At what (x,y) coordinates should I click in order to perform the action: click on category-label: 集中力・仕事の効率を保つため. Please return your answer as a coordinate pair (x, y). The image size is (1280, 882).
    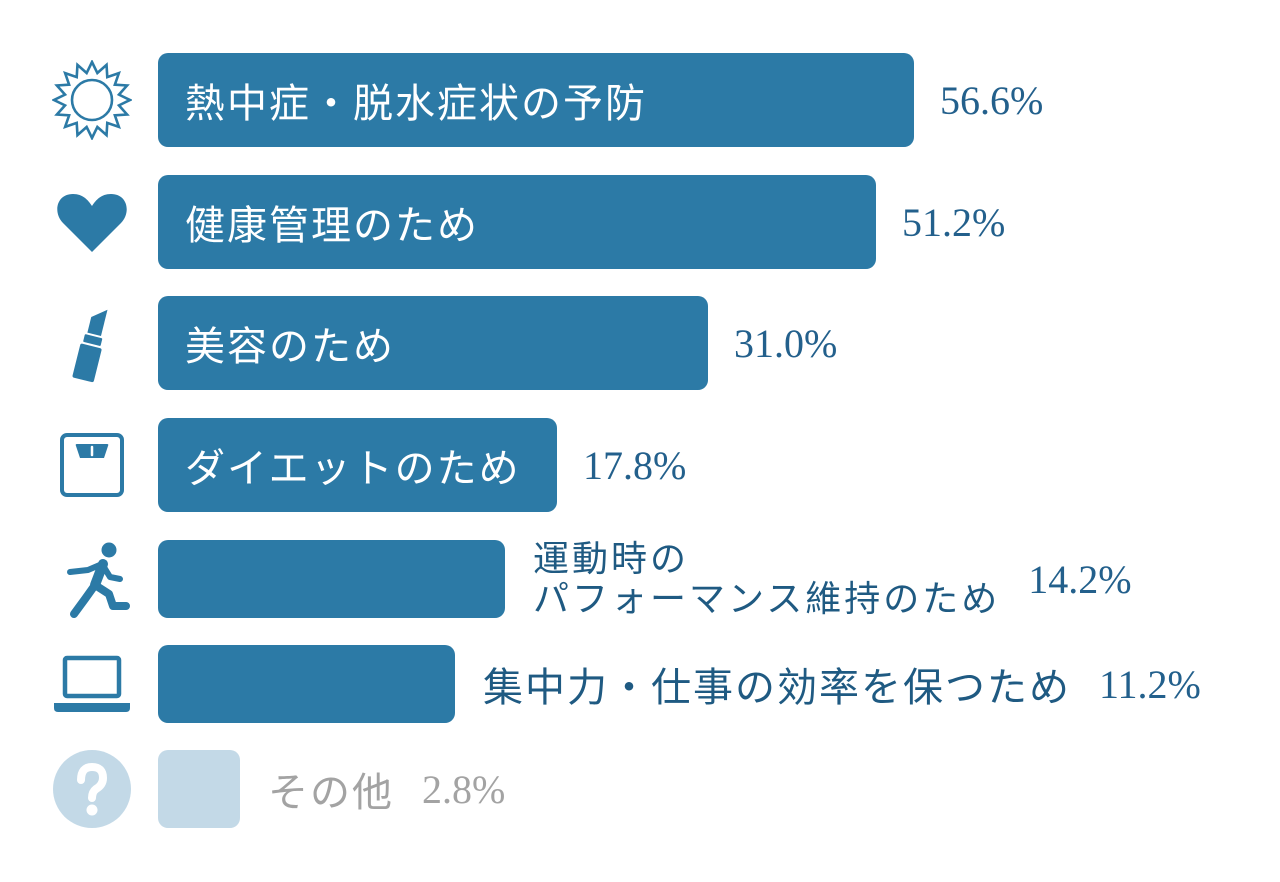
    Looking at the image, I should click on (777, 687).